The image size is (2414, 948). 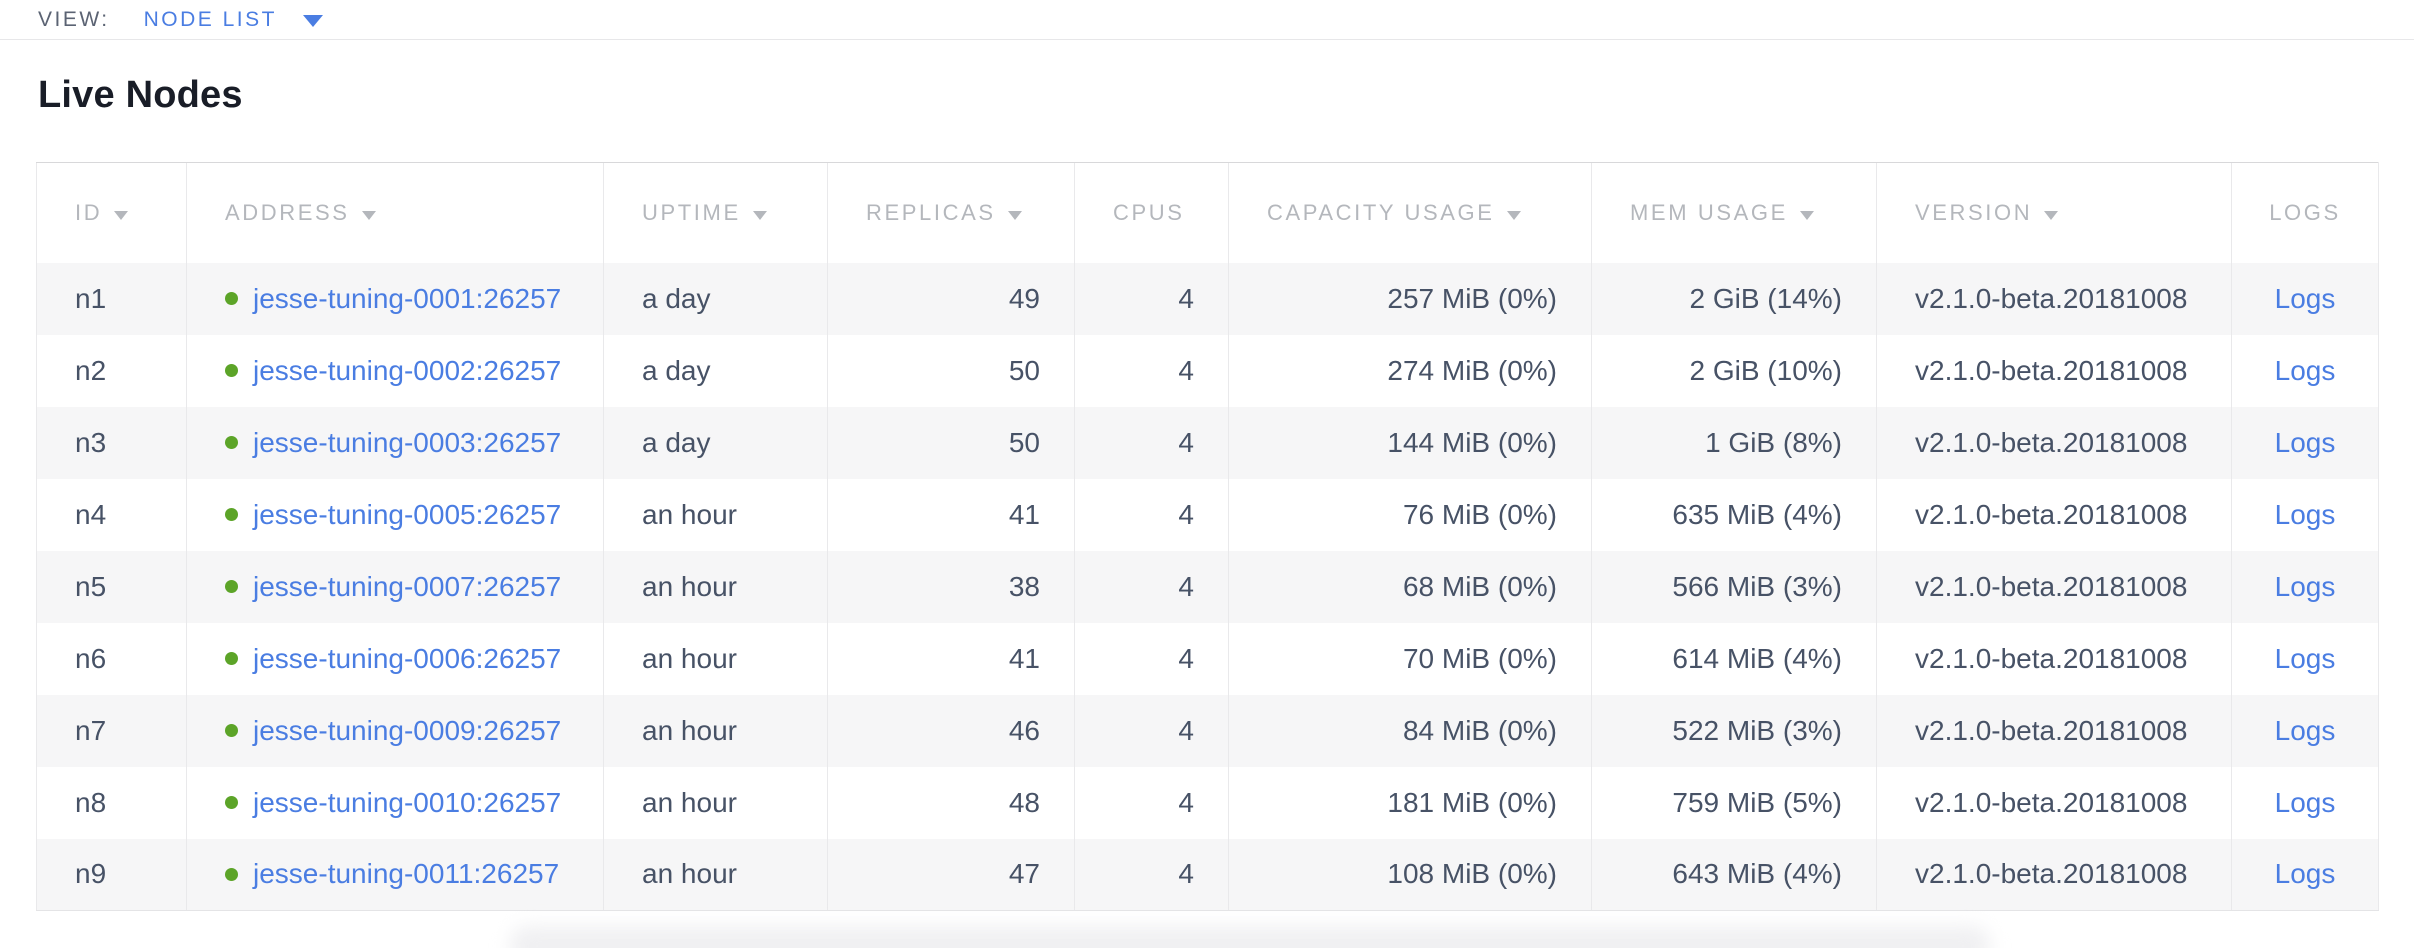 I want to click on view-selector-dropdown: NODE LIST, so click(x=233, y=20).